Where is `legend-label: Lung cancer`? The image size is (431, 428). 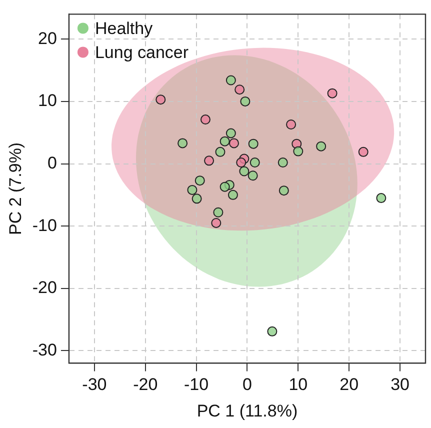 legend-label: Lung cancer is located at coordinates (141, 52).